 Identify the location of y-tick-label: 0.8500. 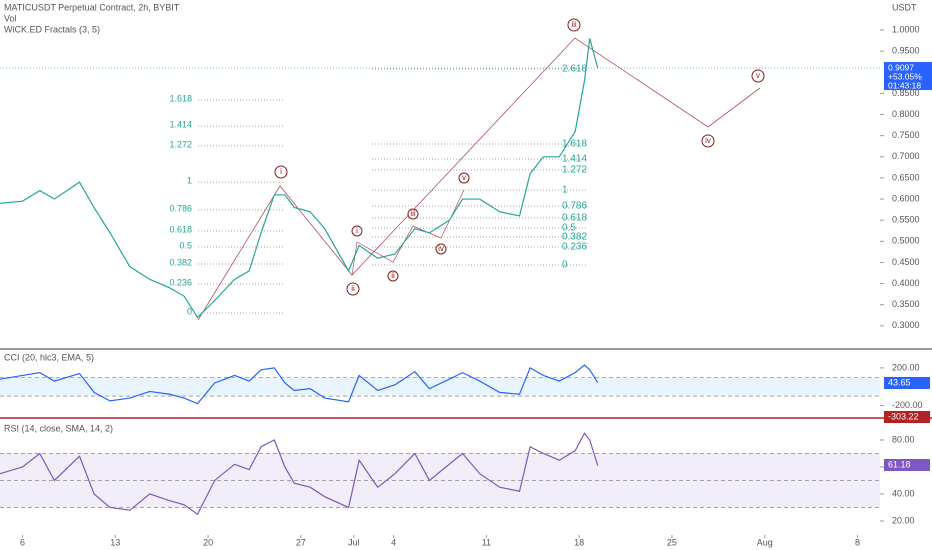
(906, 93).